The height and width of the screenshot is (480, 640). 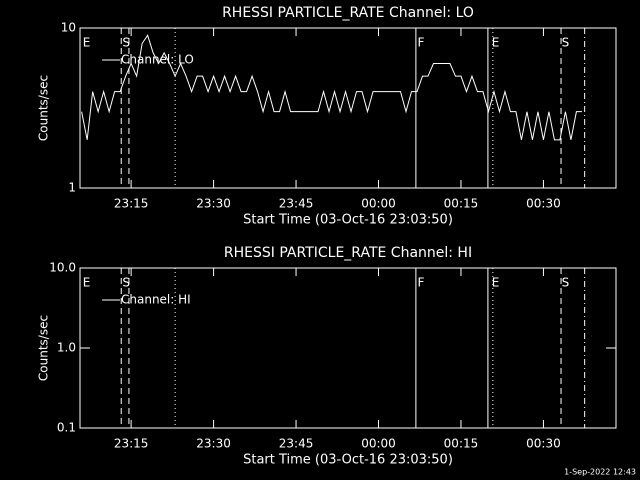 What do you see at coordinates (66, 348) in the screenshot?
I see `y-tick-label: 1.0` at bounding box center [66, 348].